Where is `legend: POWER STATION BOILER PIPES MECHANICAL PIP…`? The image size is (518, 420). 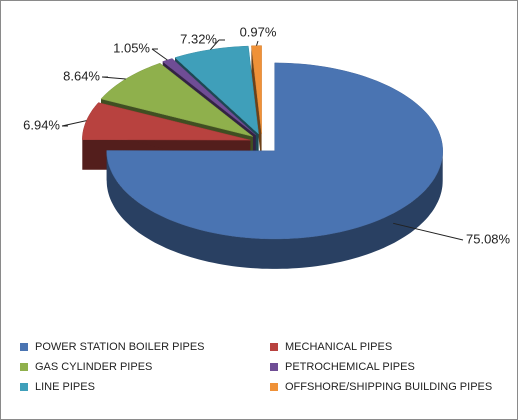 legend: POWER STATION BOILER PIPES MECHANICAL PIP… is located at coordinates (256, 367).